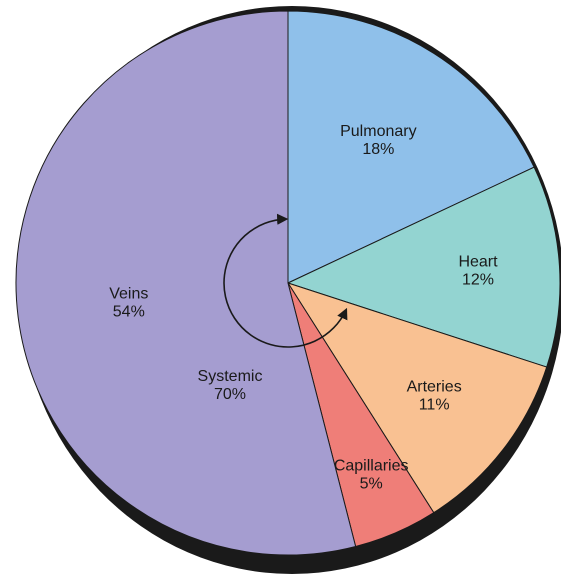 This screenshot has width=561, height=577. I want to click on slice-label: Veins, so click(128, 293).